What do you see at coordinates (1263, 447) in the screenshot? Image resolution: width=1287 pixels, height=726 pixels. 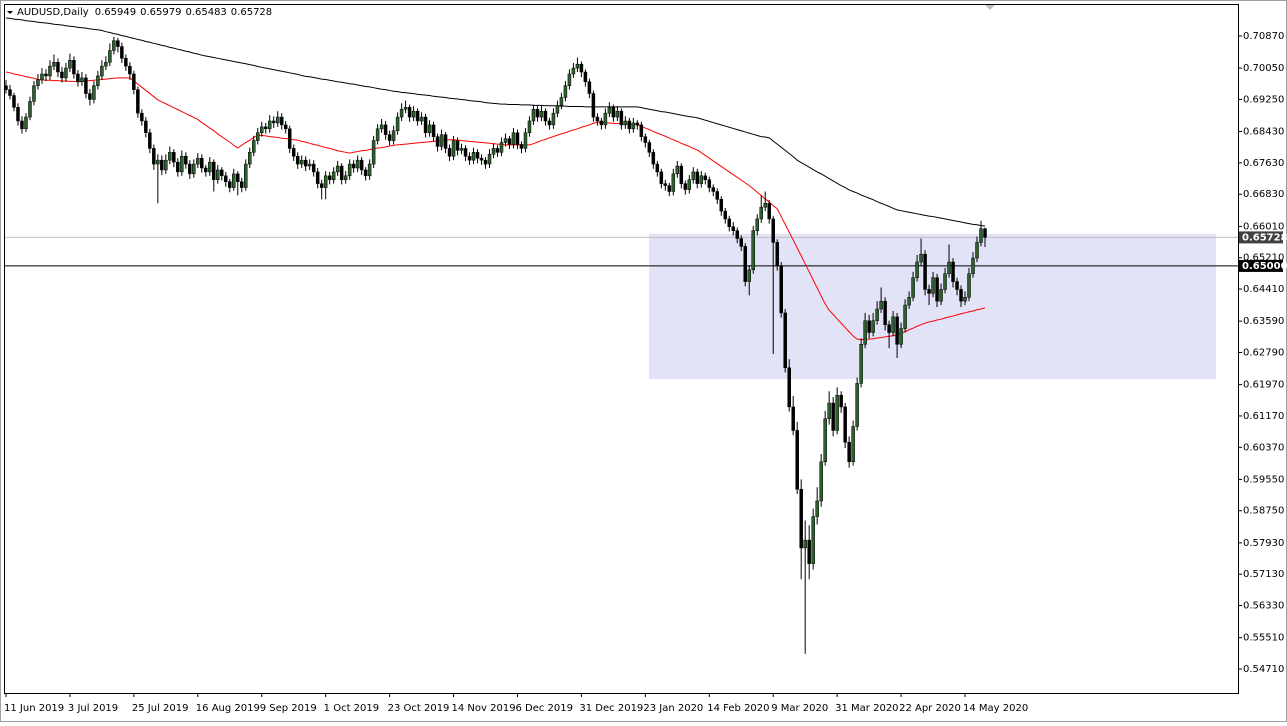 I see `y-tick-label: 0.60370` at bounding box center [1263, 447].